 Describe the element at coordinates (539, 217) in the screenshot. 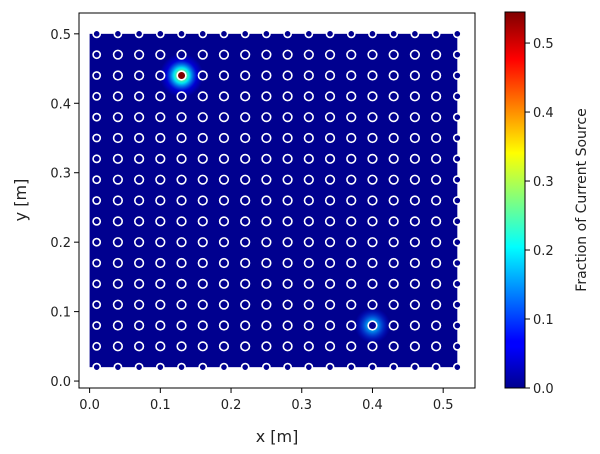

I see `colorbar-ticks: 0.0 0.1 0.2 0.3 0.4 0.5` at that location.